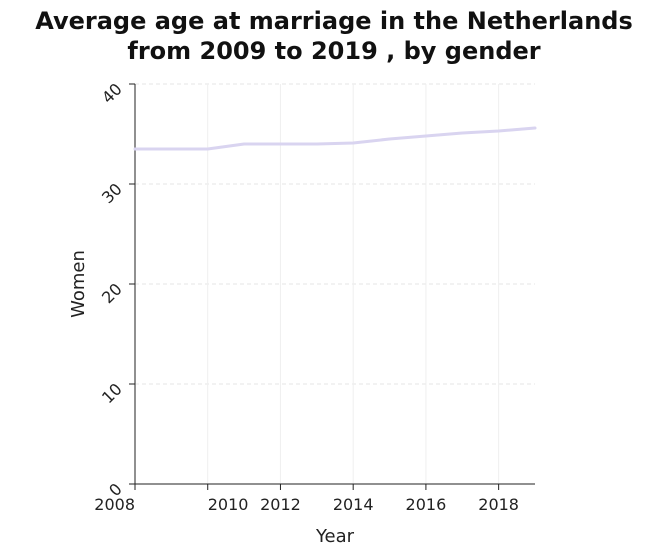 The height and width of the screenshot is (556, 668). Describe the element at coordinates (335, 536) in the screenshot. I see `x-axis-label: Year` at that location.